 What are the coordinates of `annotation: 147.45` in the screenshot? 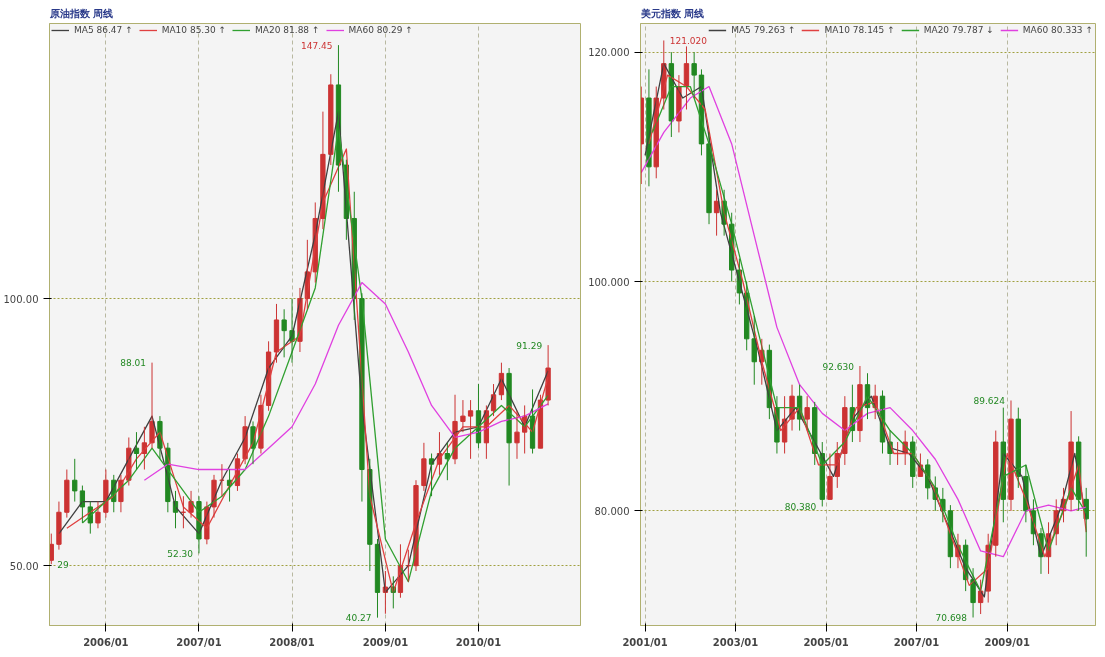 It's located at (316, 45).